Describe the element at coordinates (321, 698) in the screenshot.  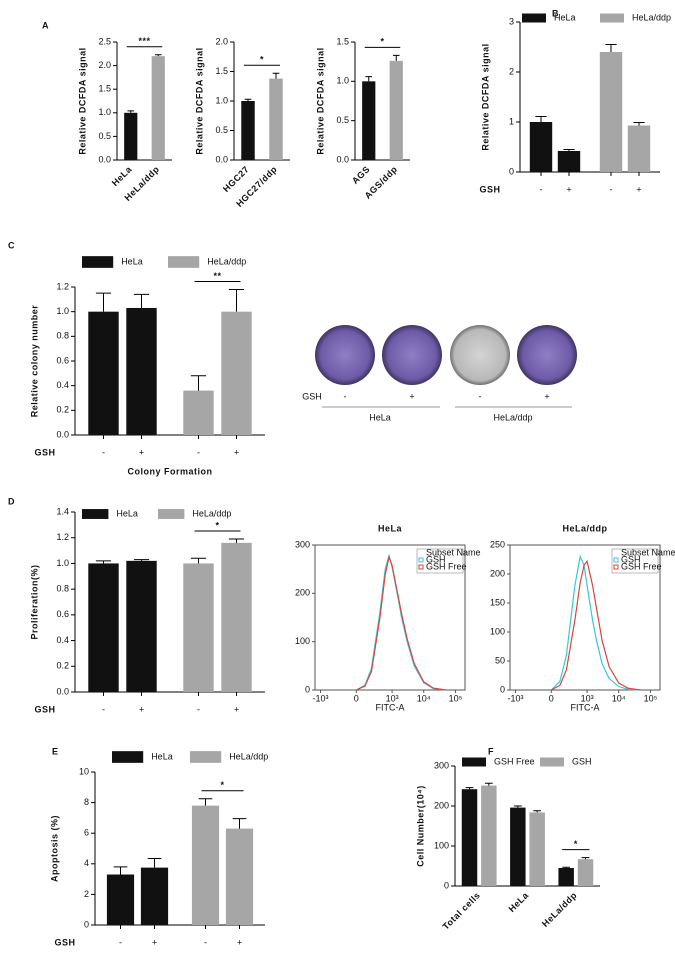
I see `x-tick-label: -10³` at that location.